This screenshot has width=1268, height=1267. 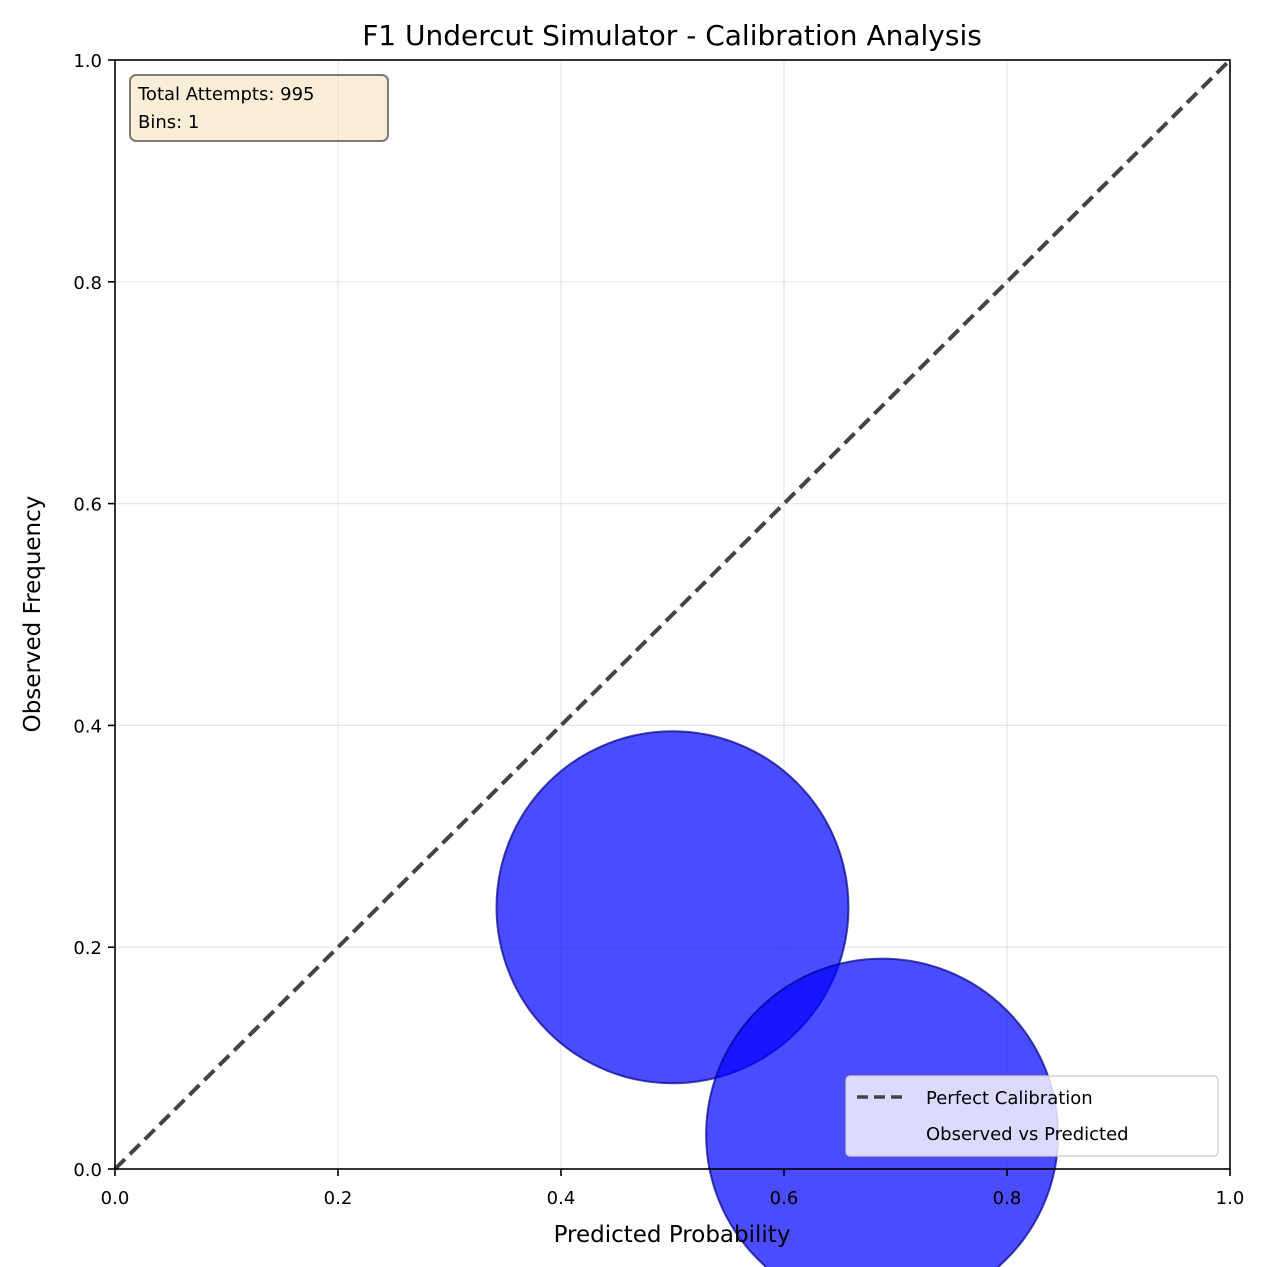 What do you see at coordinates (672, 1235) in the screenshot?
I see `x-axis-title: Predicted Probability` at bounding box center [672, 1235].